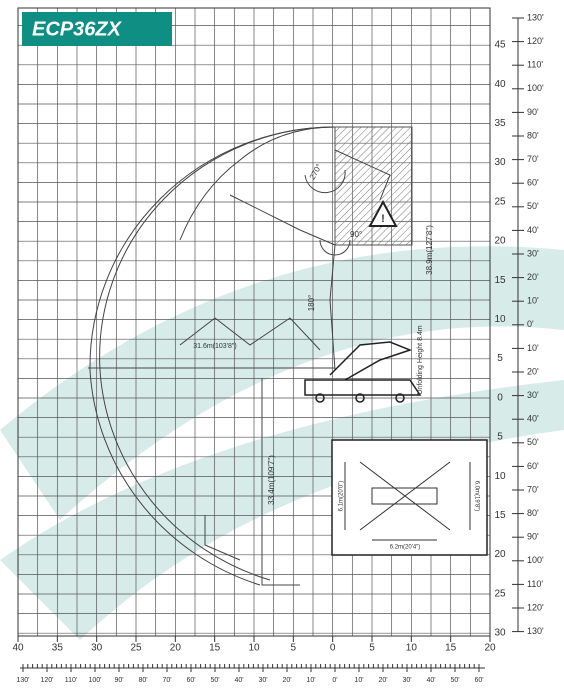  I want to click on outrigger-drawing, so click(407, 501).